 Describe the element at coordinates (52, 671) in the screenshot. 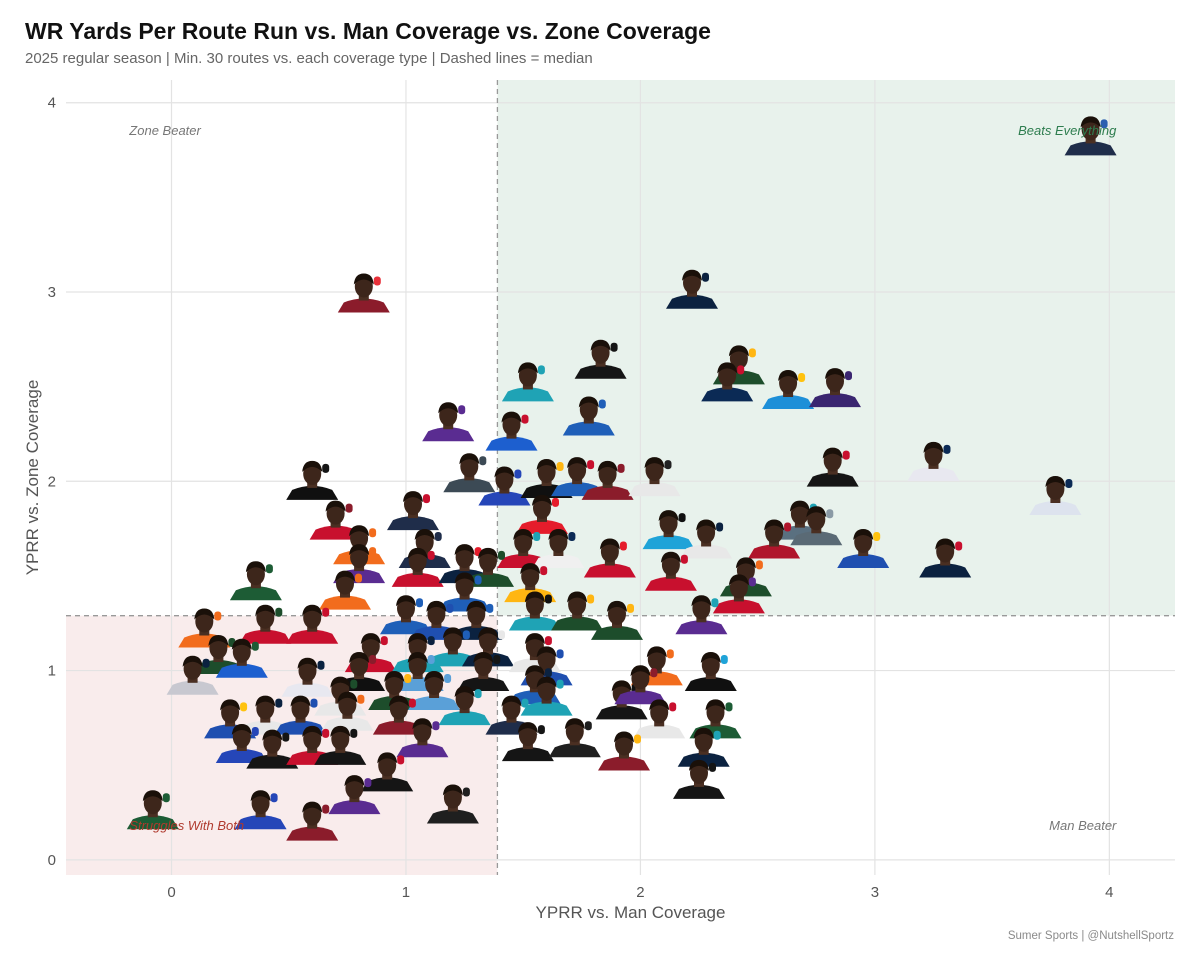

I see `y-tick-label: 1` at that location.